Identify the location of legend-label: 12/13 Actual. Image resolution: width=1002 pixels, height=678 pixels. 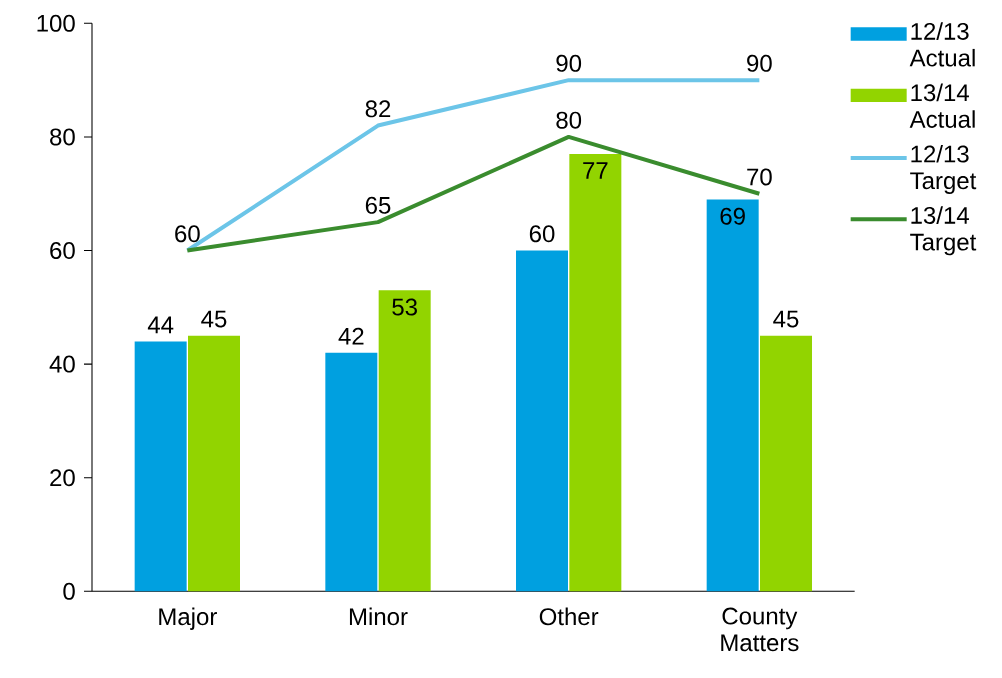
(942, 44).